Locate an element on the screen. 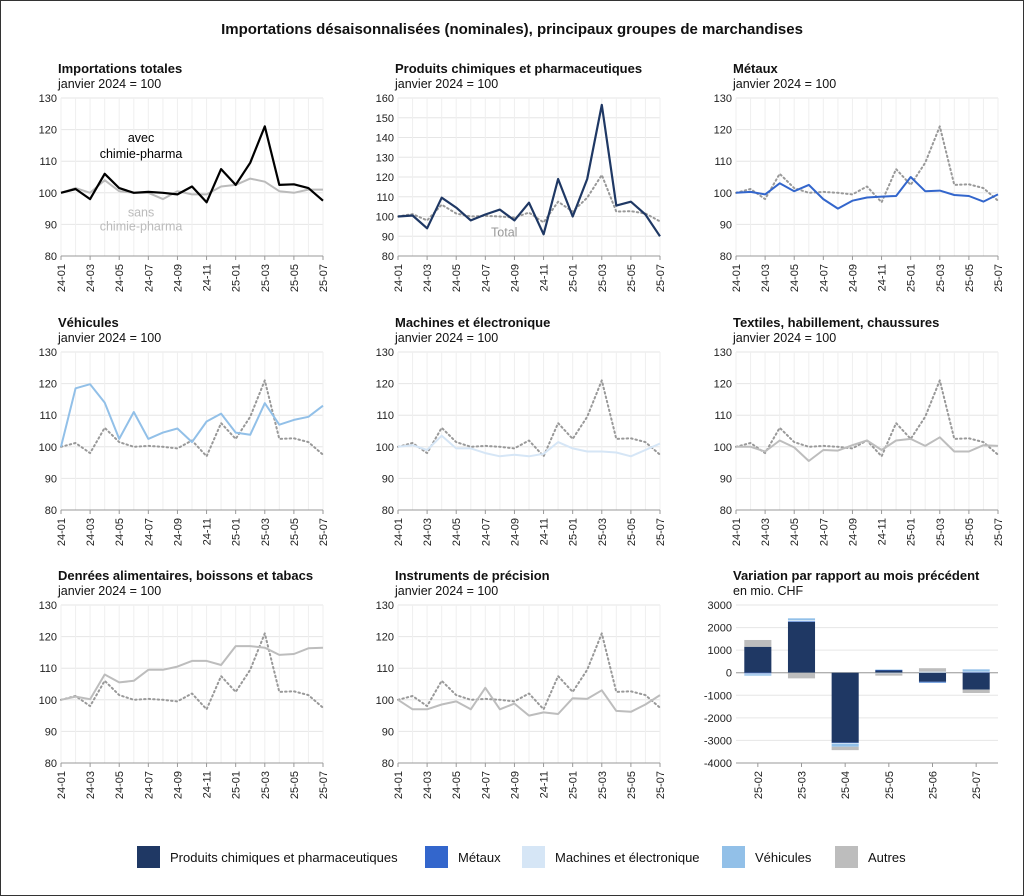 This screenshot has width=1024, height=896. annotation-label: sans is located at coordinates (141, 213).